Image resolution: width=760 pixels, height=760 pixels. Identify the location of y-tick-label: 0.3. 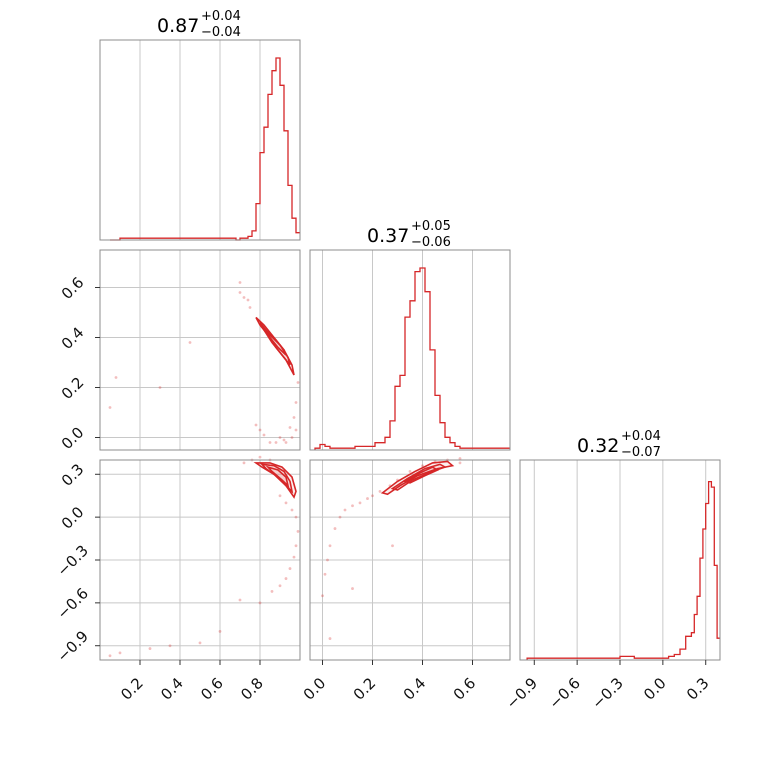
(73, 475).